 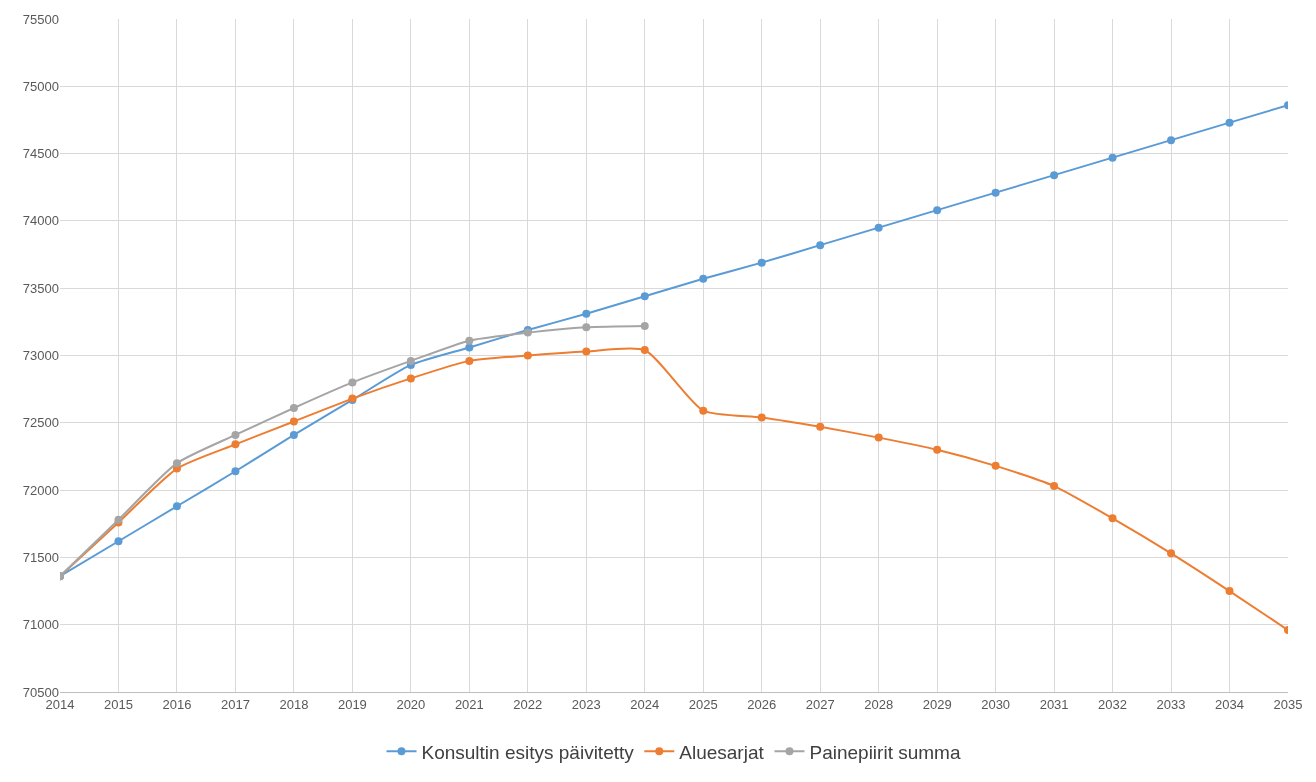 I want to click on legend-label: Painepiirit summa, so click(x=885, y=752).